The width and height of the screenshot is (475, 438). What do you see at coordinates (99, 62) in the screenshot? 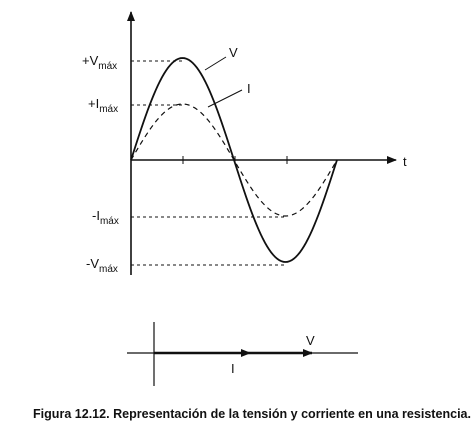
I see `y-label: +Vmáx` at bounding box center [99, 62].